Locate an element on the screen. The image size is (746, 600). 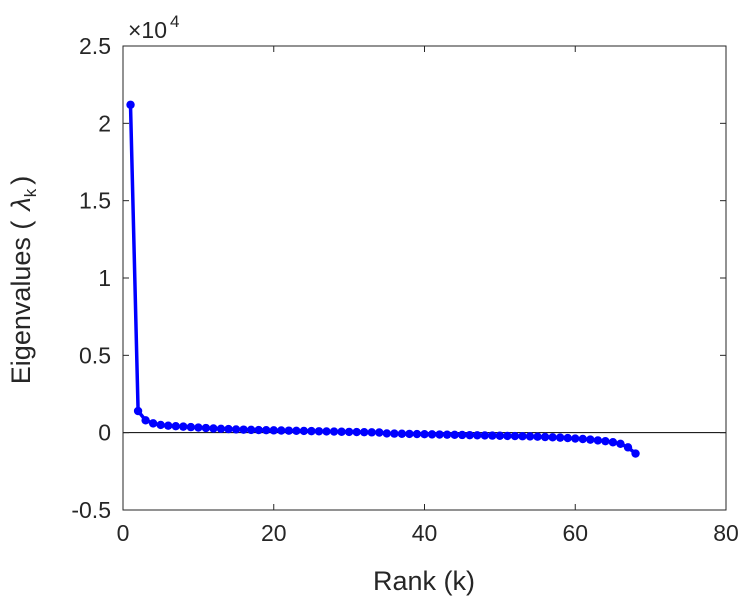
y-tick-label: 2 is located at coordinates (104, 123).